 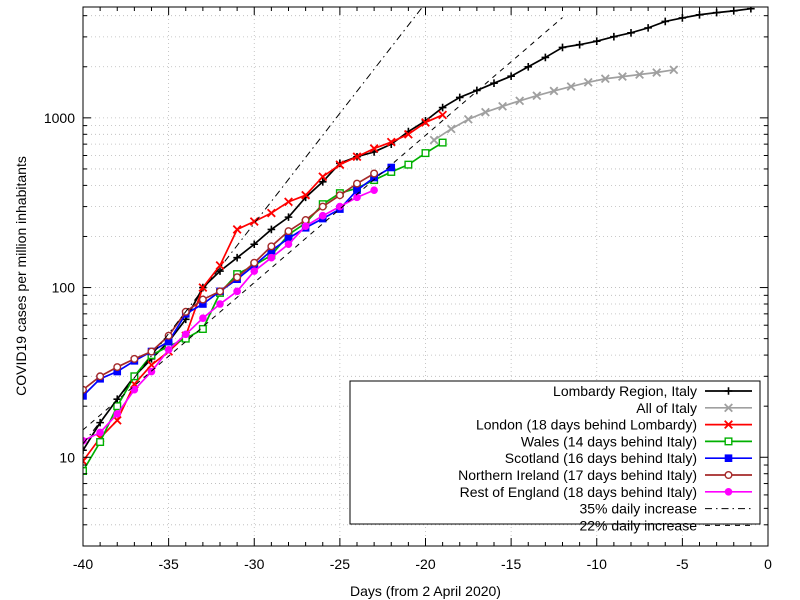 I want to click on legend-box, so click(x=555, y=452).